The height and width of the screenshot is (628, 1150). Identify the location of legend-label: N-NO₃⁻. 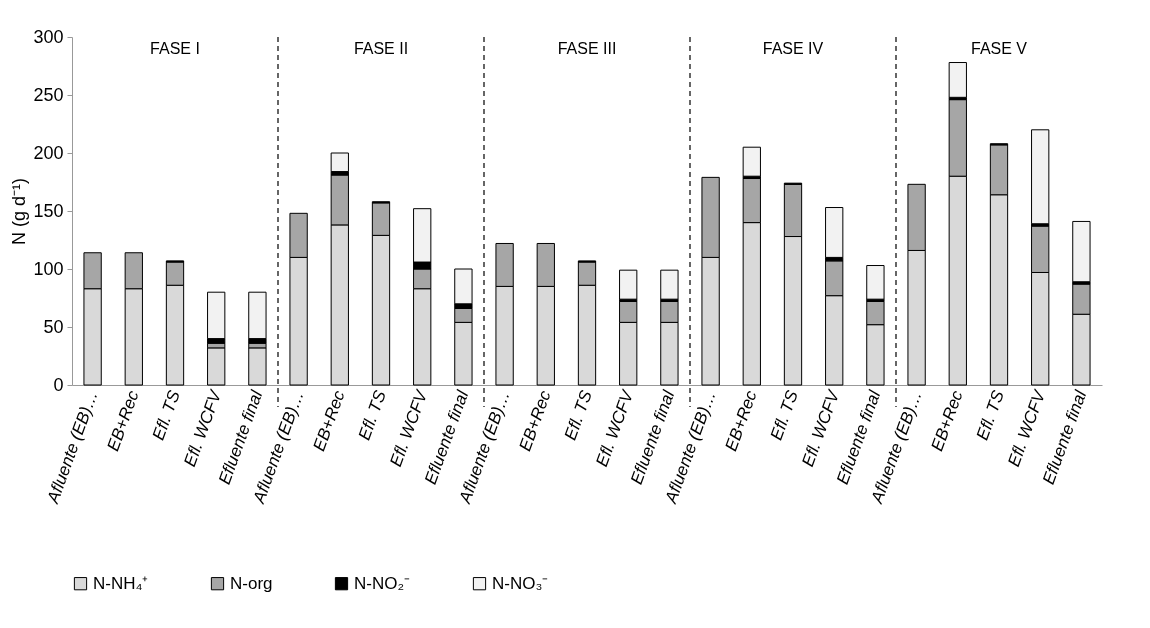
(520, 583).